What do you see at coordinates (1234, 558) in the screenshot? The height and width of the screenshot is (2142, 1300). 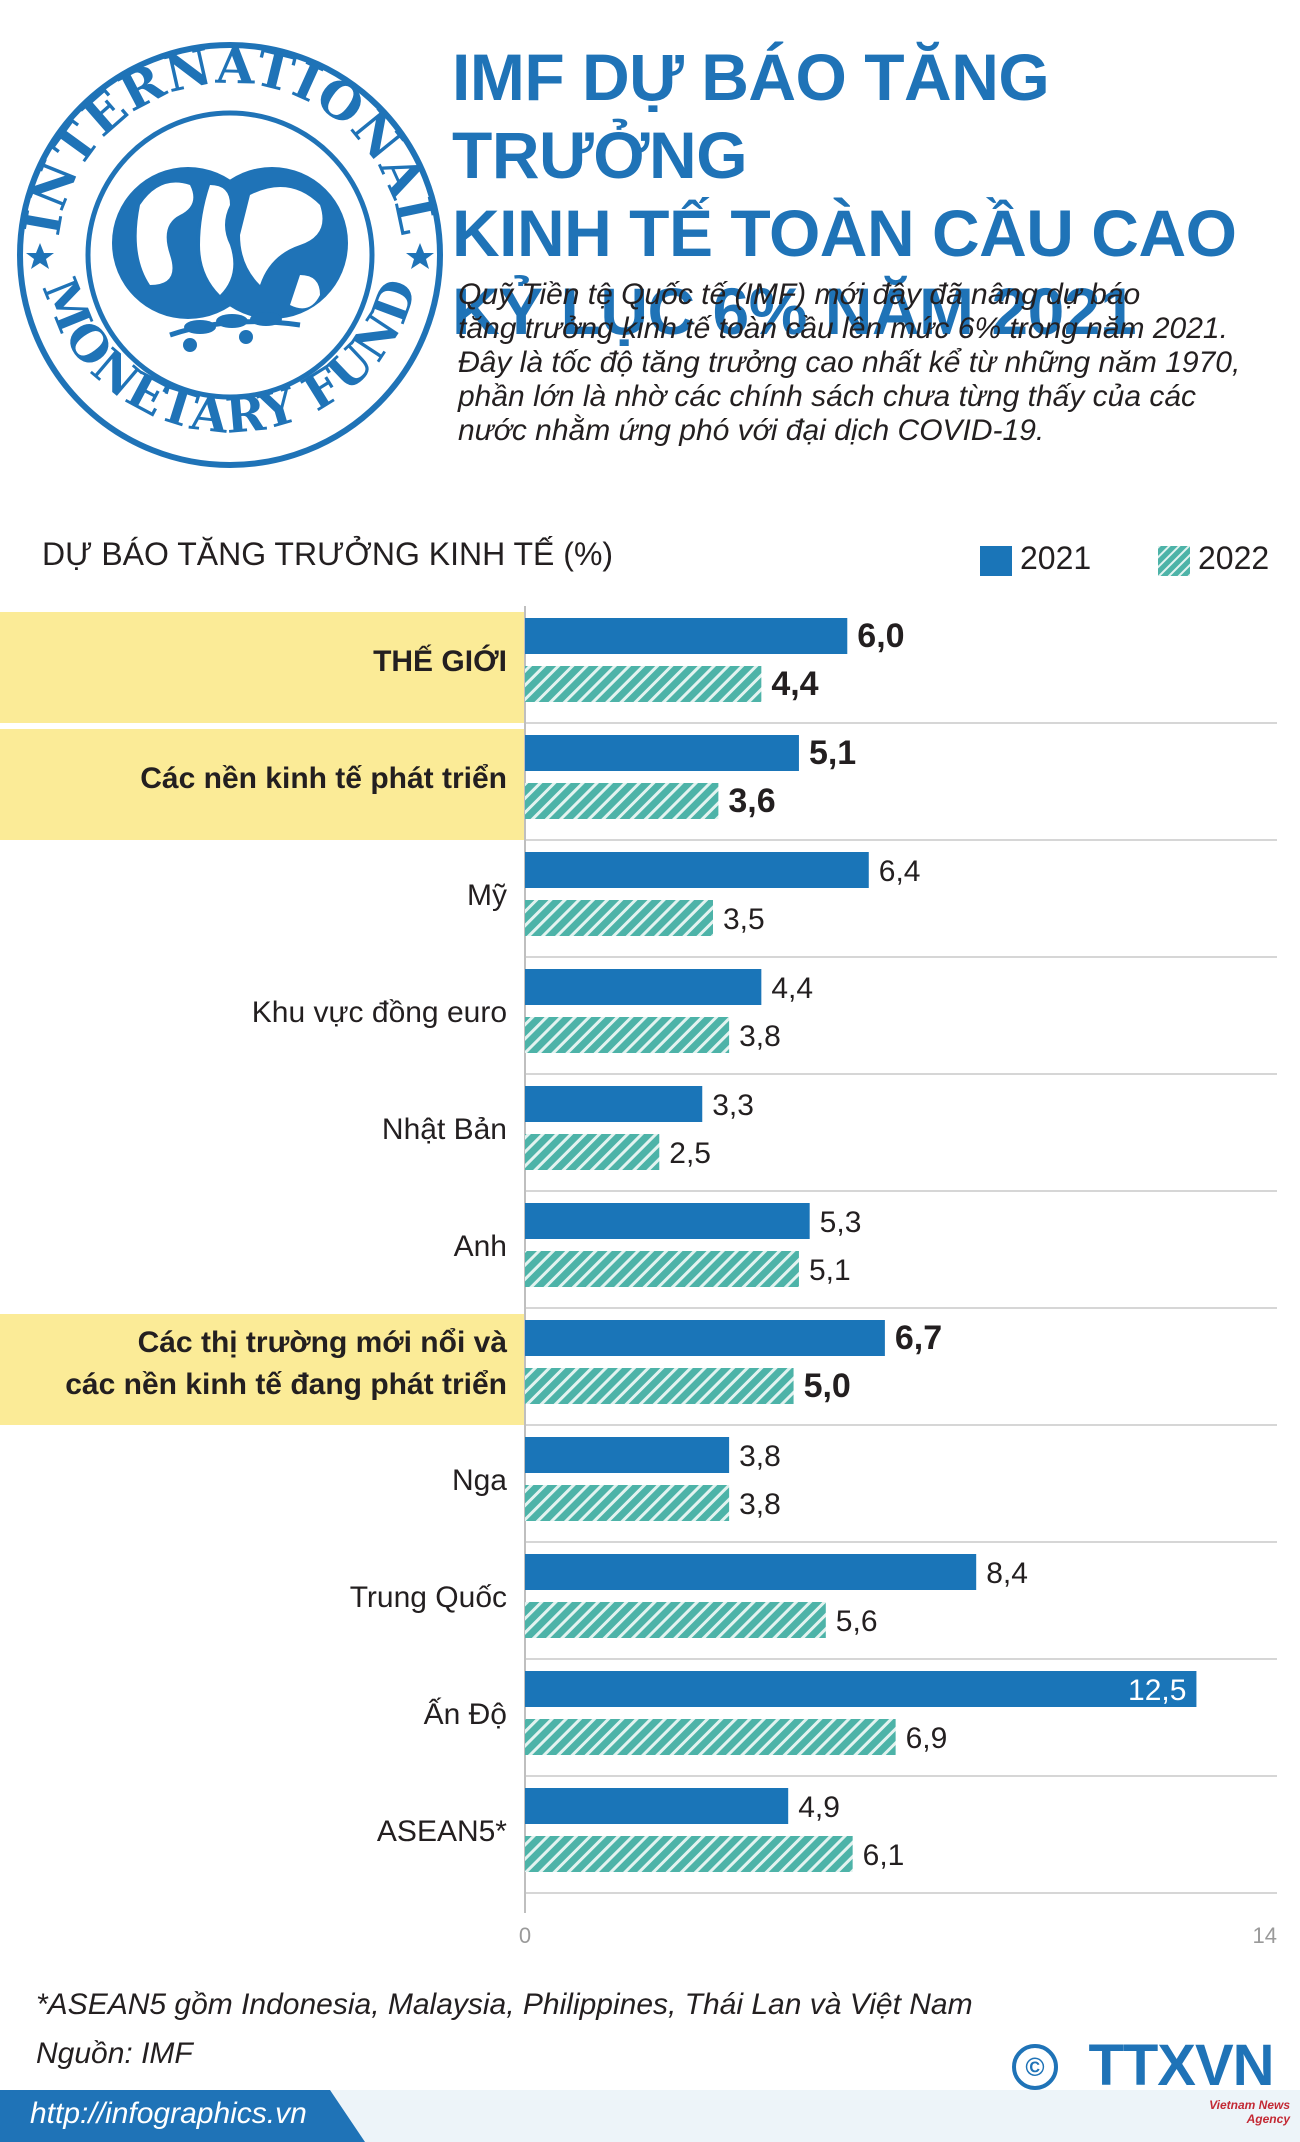 I see `legend-label: 2022` at bounding box center [1234, 558].